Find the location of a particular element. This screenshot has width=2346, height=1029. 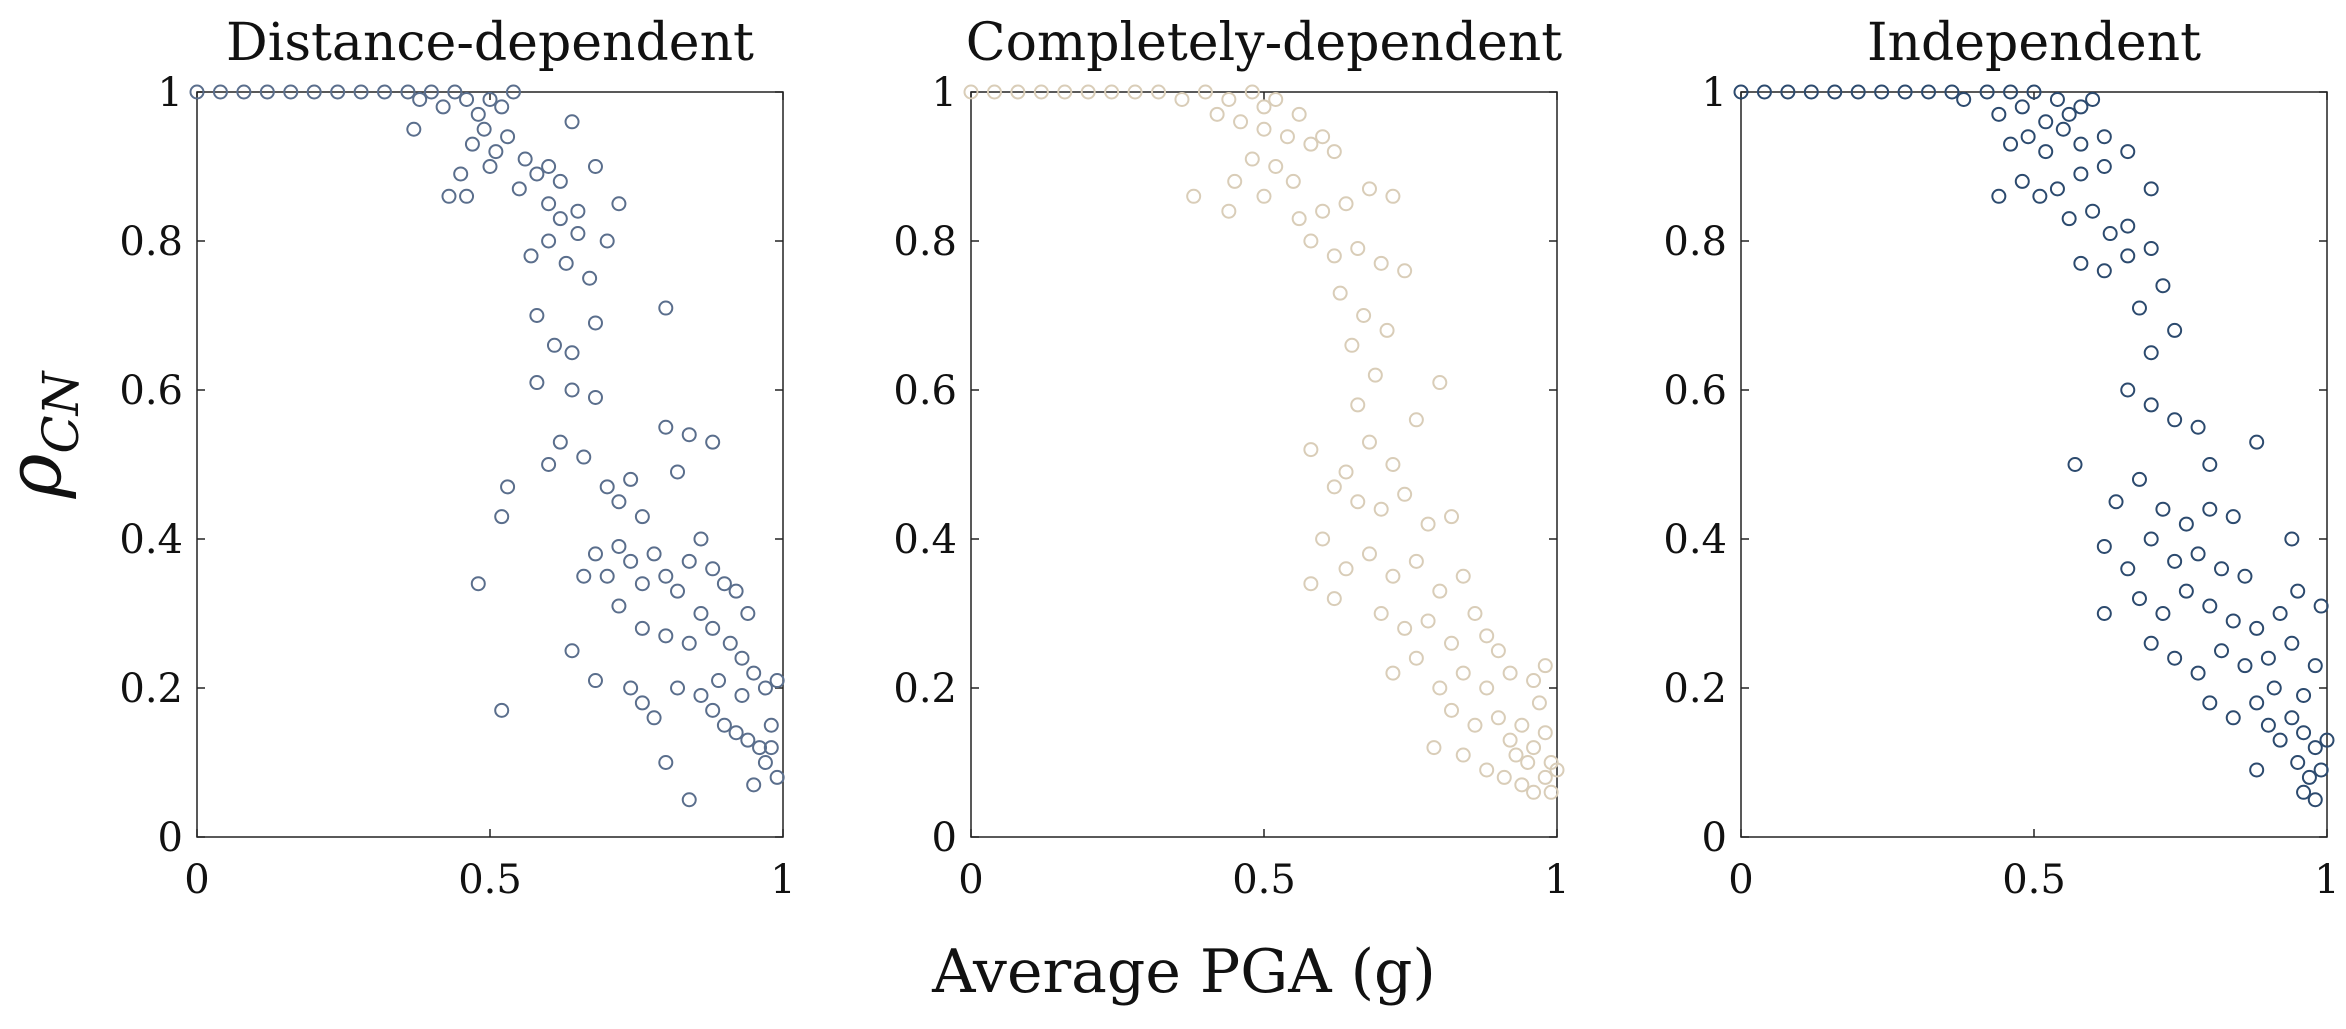

x-axis-label: Average PGA (g) is located at coordinates (1183, 972).